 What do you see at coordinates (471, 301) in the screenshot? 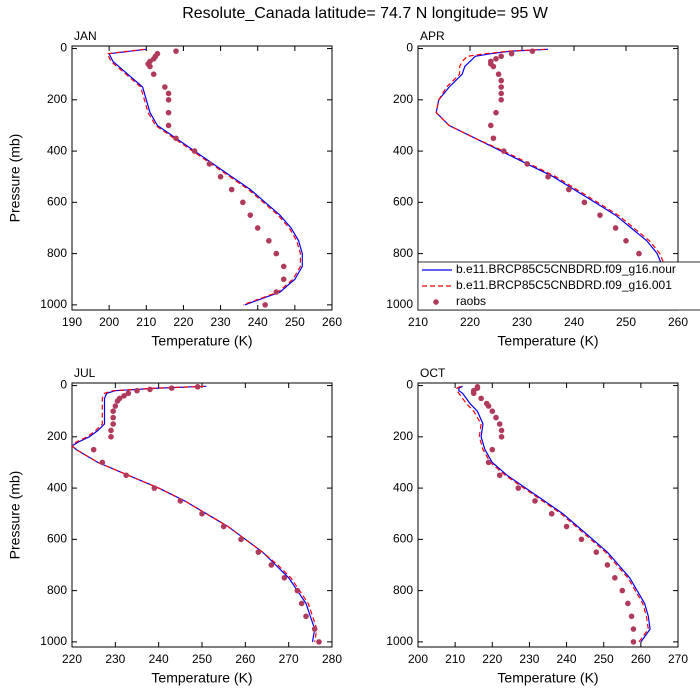
I see `legend-label: raobs` at bounding box center [471, 301].